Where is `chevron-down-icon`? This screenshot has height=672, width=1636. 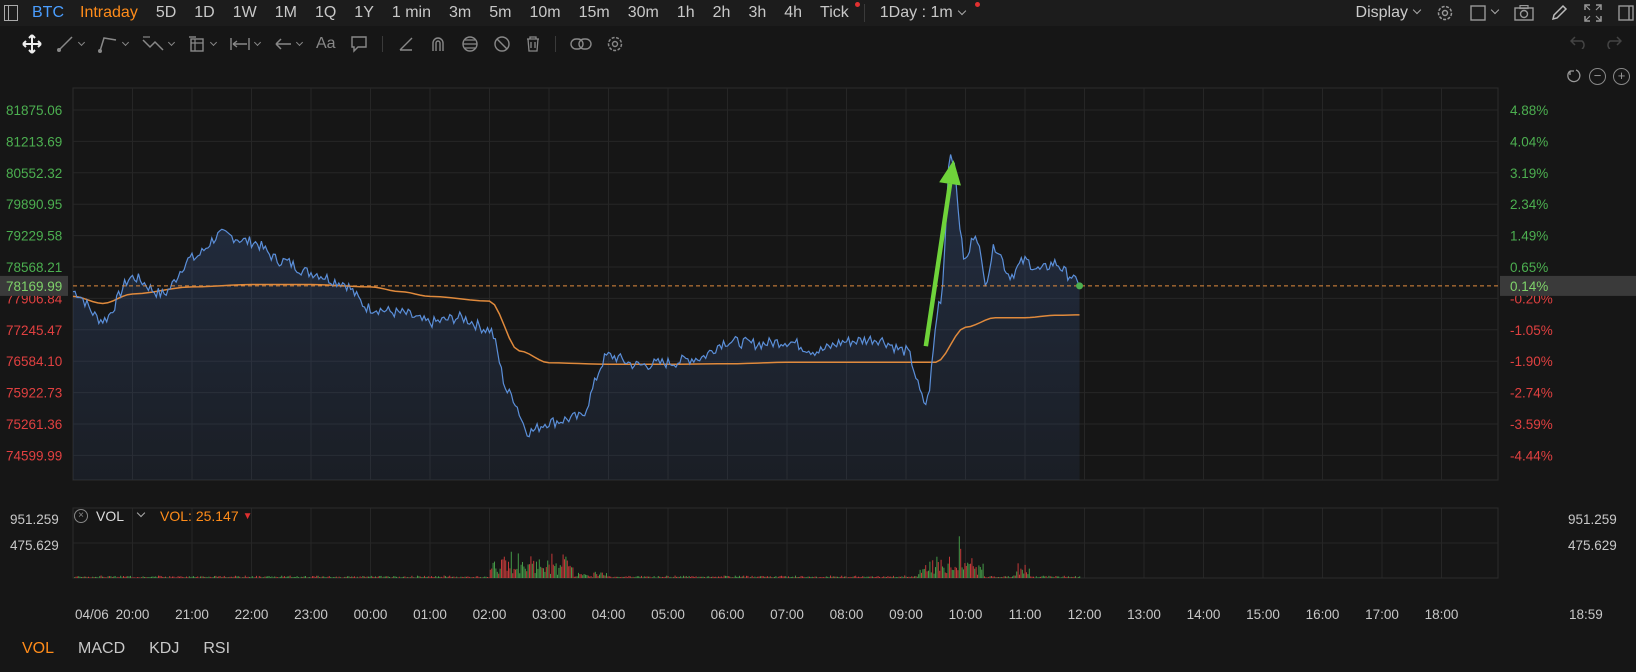
chevron-down-icon is located at coordinates (141, 513).